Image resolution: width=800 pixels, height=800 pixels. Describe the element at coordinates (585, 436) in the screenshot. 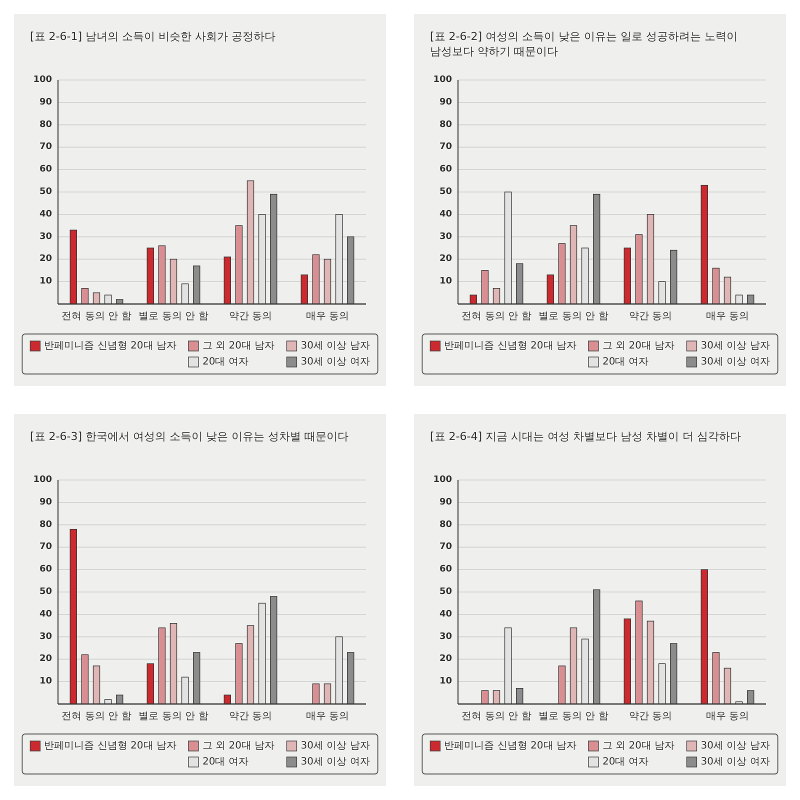

I see `chart-title: [표 2-6-4] 지금 시대는 여성 차별보다 남성 차별이 더 심각하다` at that location.